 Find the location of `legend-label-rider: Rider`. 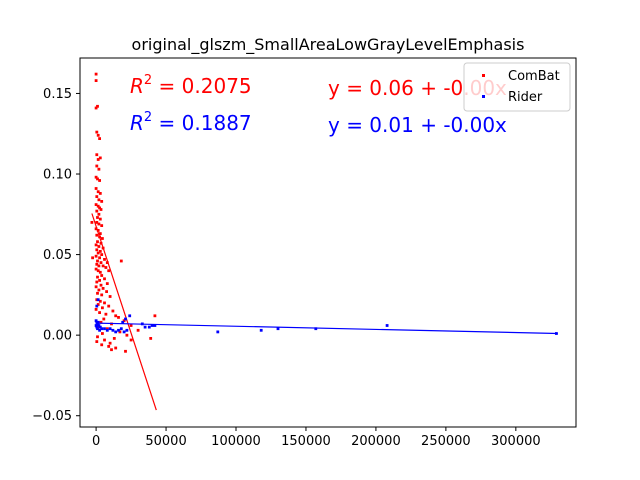

legend-label-rider: Rider is located at coordinates (525, 97).